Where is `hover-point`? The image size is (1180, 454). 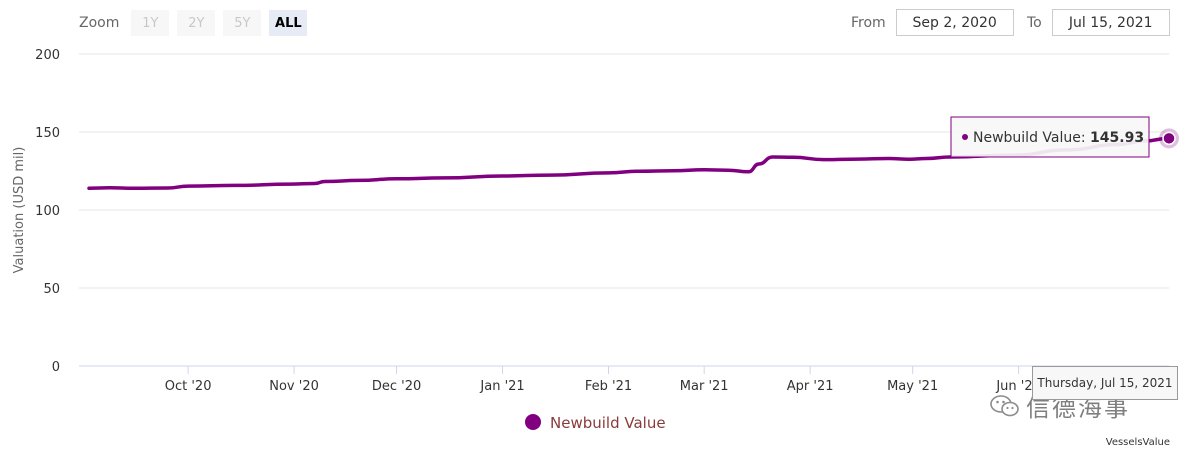
hover-point is located at coordinates (1169, 138).